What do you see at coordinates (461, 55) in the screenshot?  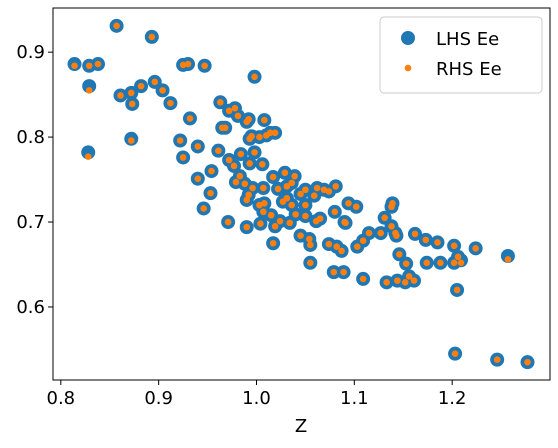 I see `legend-box` at bounding box center [461, 55].